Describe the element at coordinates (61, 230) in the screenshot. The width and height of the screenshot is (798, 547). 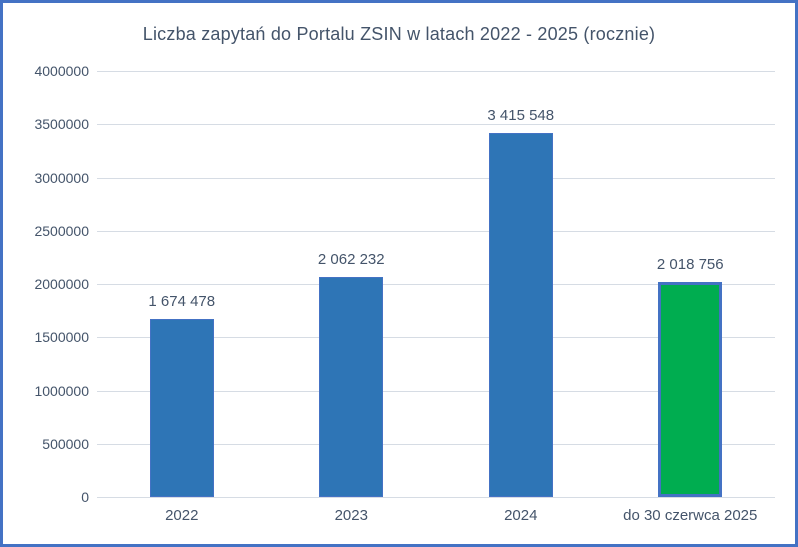
I see `y-axis-tick-label: 2500000` at that location.